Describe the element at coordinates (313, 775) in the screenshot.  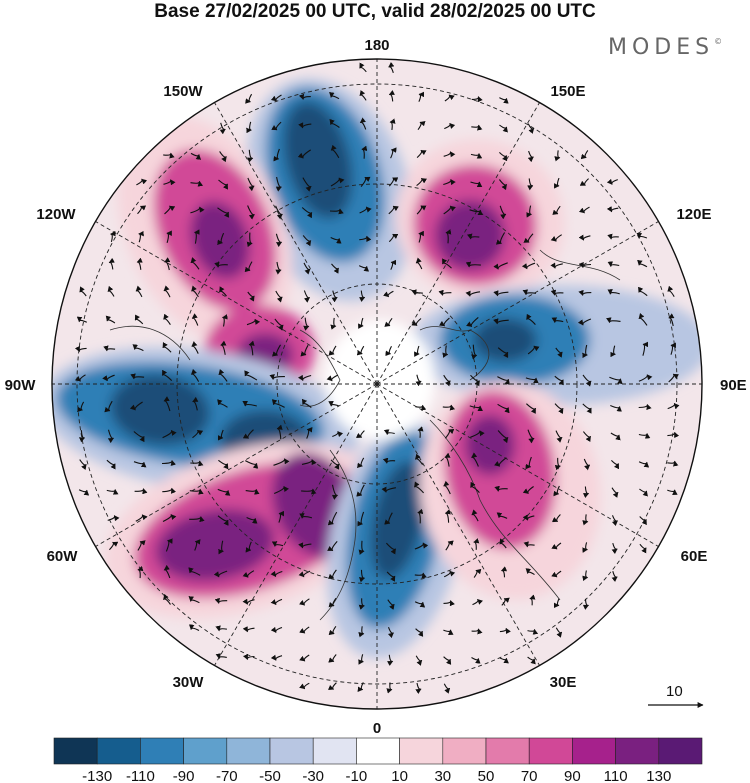
I see `colorbar-tick-label: -30` at that location.